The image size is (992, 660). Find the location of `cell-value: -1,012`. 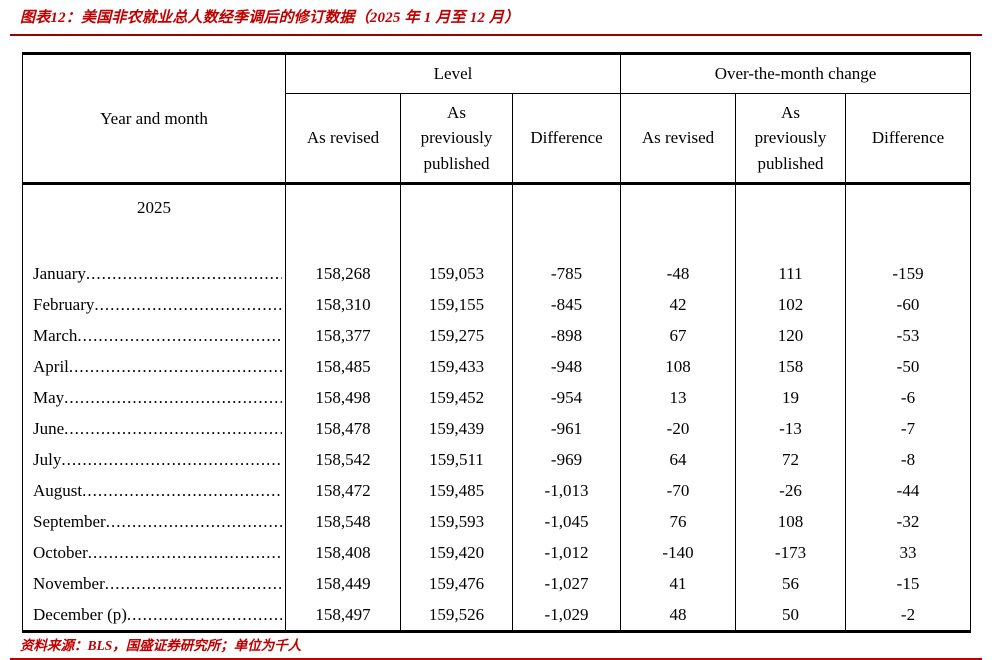

cell-value: -1,012 is located at coordinates (566, 552).